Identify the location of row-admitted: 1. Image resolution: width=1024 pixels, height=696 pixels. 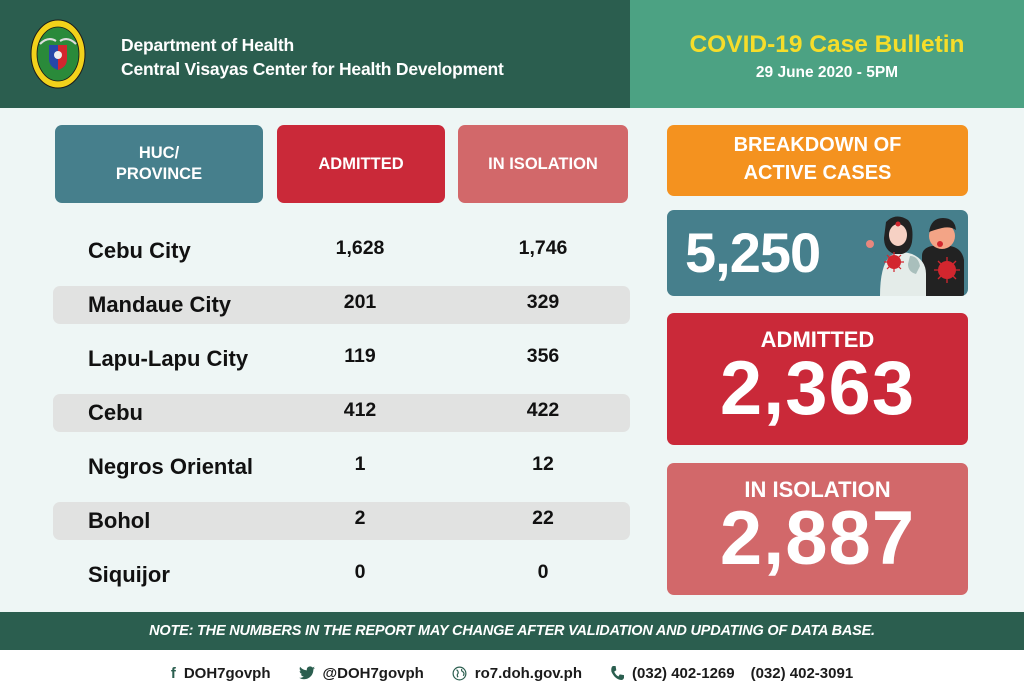
(360, 464).